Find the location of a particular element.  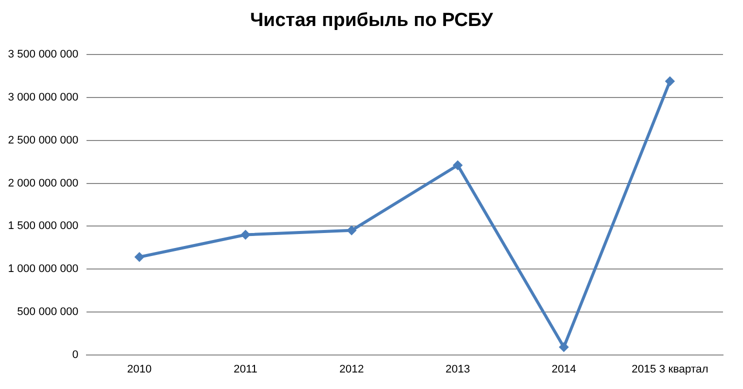

x-tick-label: 2015 3 квартал is located at coordinates (670, 369).